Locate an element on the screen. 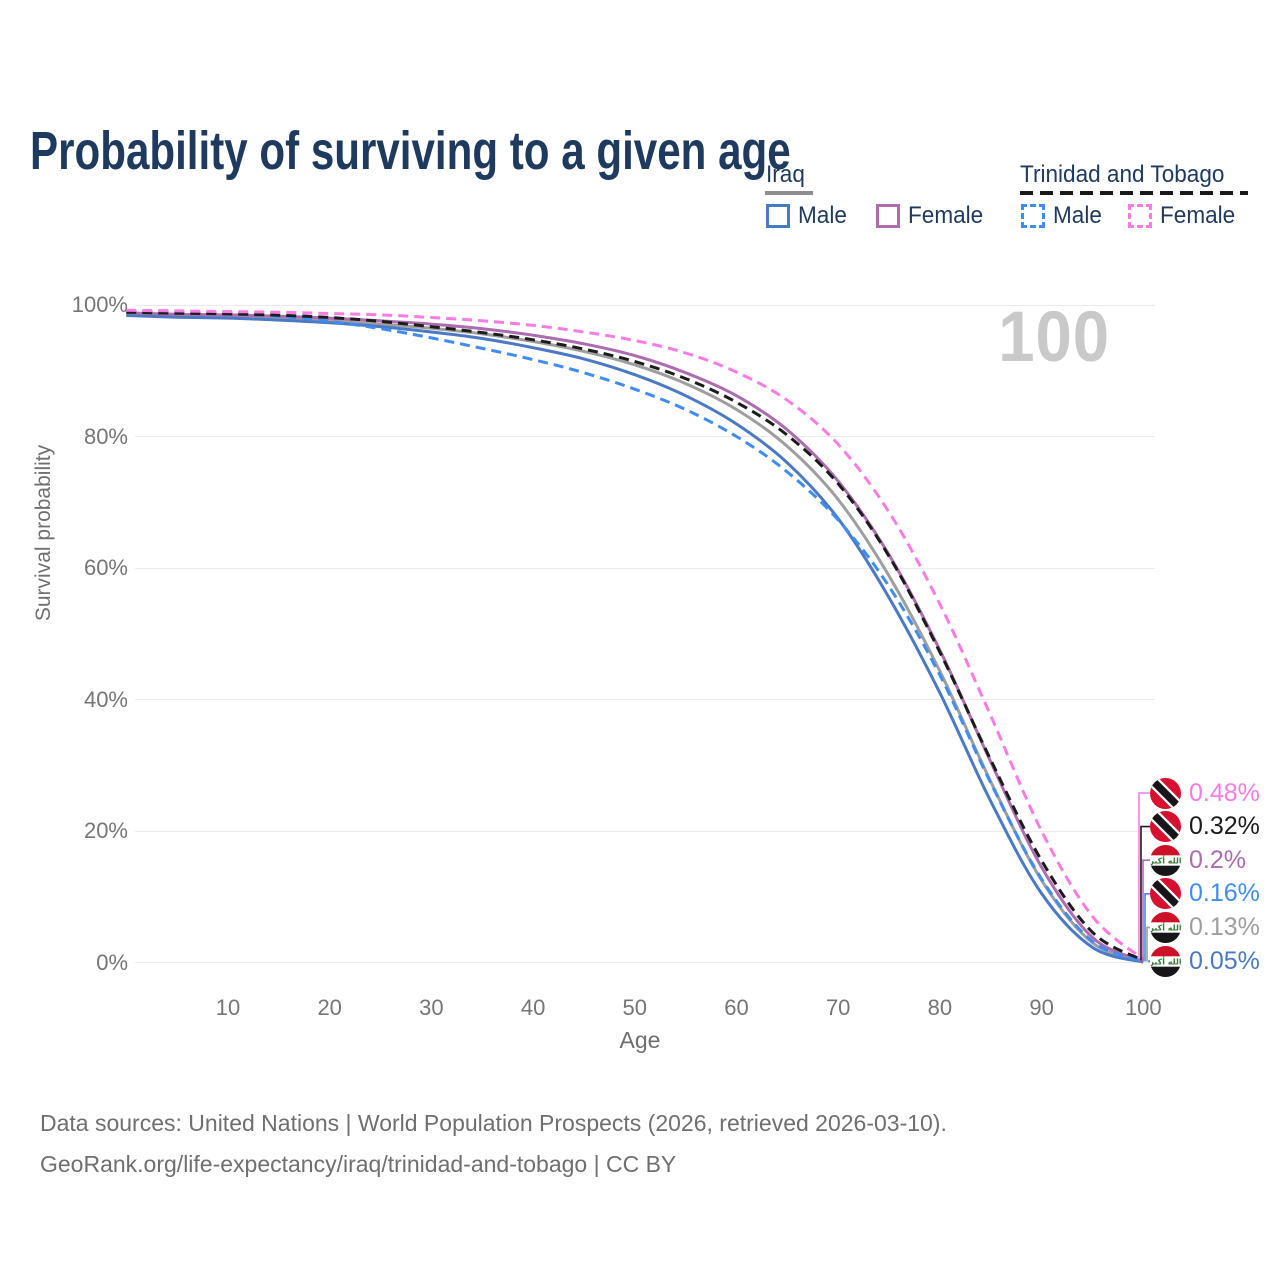  y-tick-label: 20% is located at coordinates (105, 830).